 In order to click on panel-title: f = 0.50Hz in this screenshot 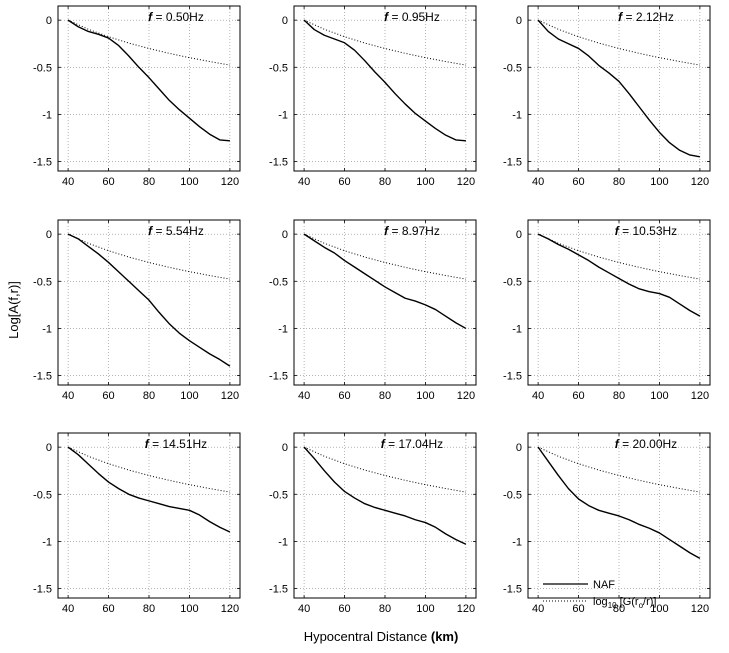, I will do `click(176, 17)`.